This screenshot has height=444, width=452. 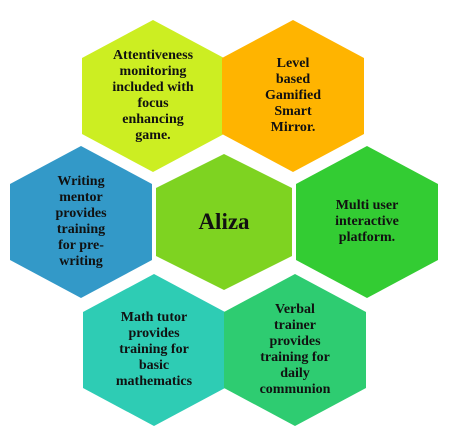 I want to click on multi-user-hex, so click(x=367, y=222).